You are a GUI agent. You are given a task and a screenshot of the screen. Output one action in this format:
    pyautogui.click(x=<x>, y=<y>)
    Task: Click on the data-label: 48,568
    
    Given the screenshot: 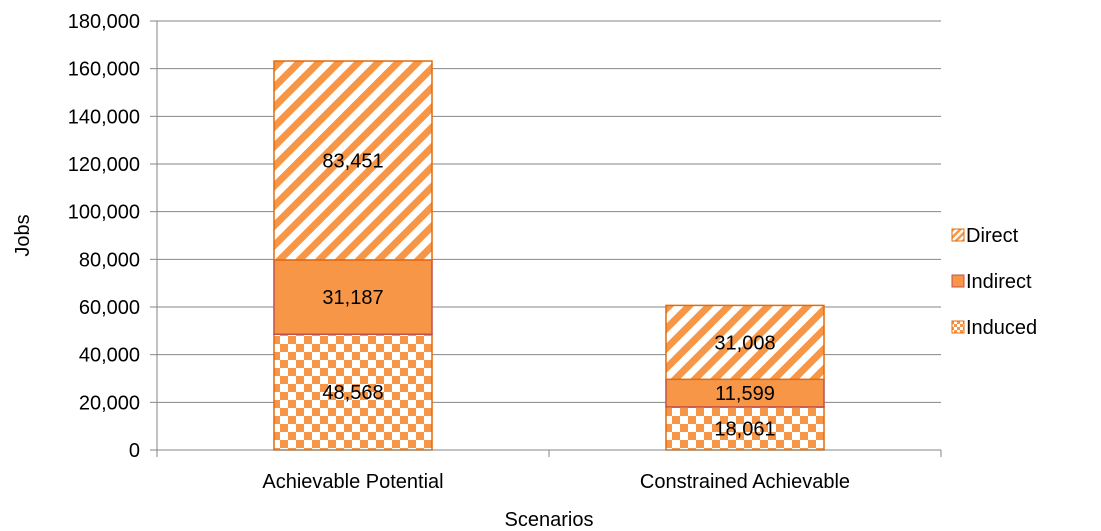 What is the action you would take?
    pyautogui.click(x=352, y=393)
    